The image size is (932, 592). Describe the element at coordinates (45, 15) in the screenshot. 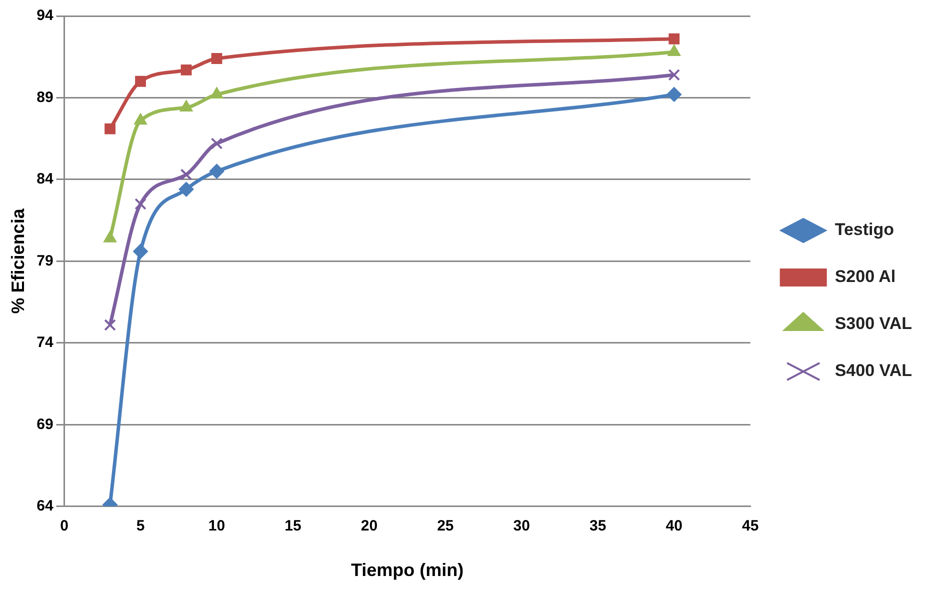

I see `y-tick-label: 94` at that location.